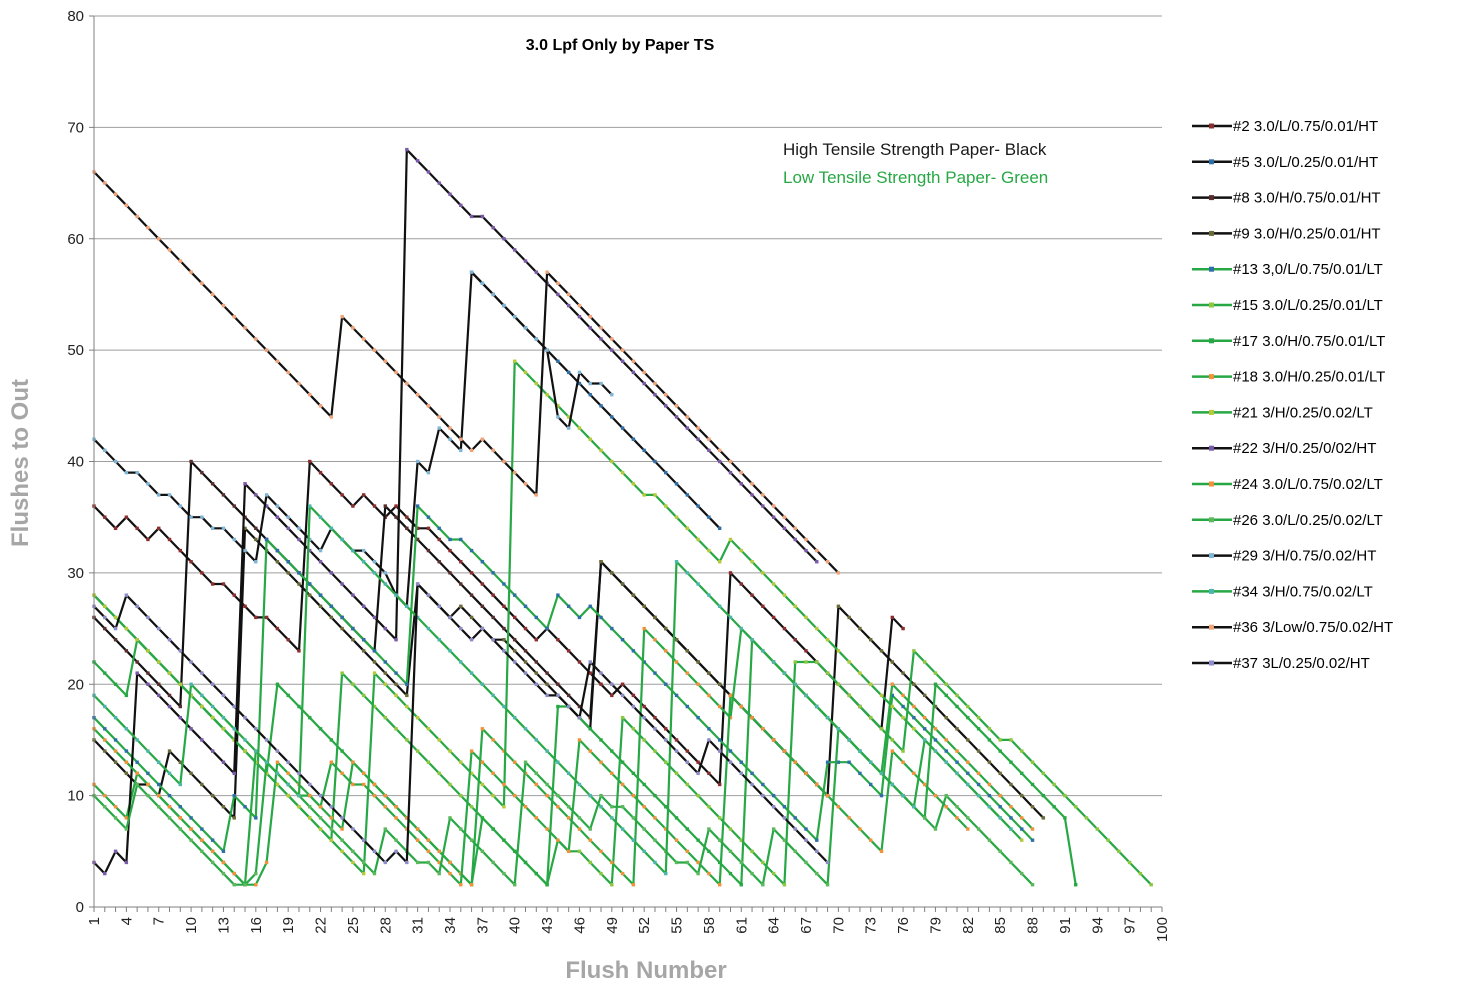  What do you see at coordinates (645, 970) in the screenshot?
I see `x-axis-title: Flush Number` at bounding box center [645, 970].